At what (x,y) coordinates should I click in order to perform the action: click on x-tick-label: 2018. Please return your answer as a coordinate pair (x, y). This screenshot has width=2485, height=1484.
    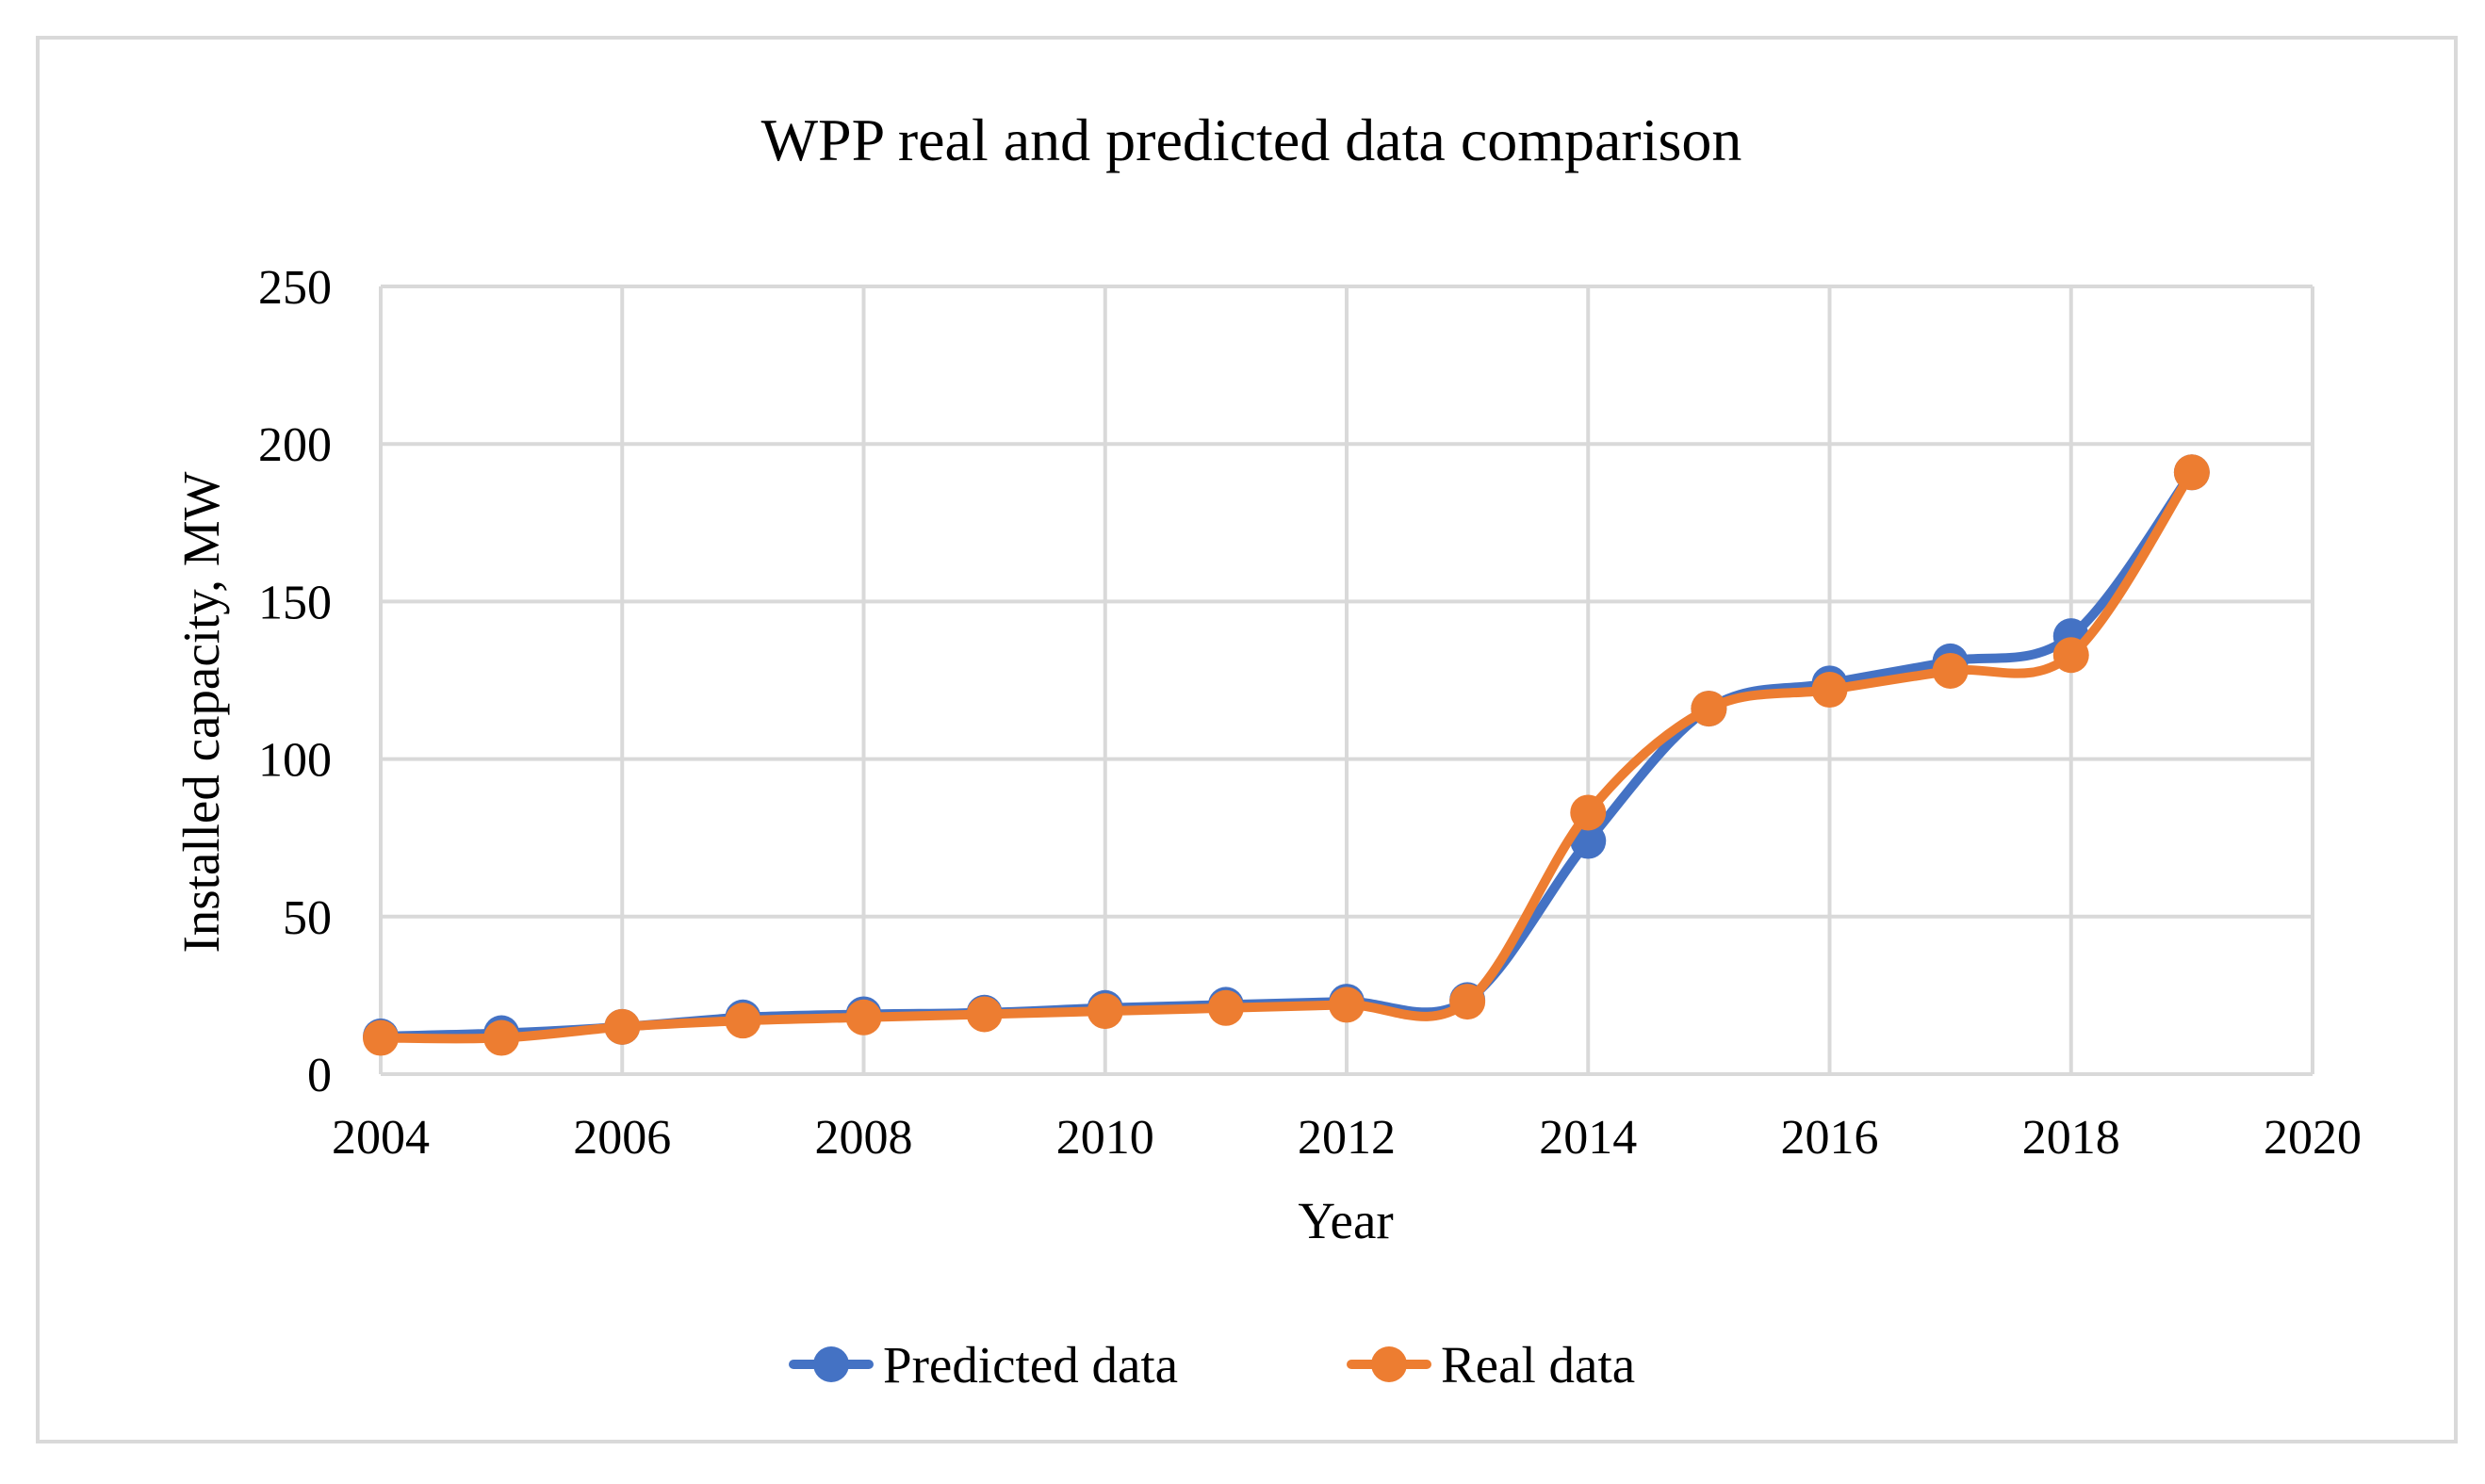
    Looking at the image, I should click on (2071, 1138).